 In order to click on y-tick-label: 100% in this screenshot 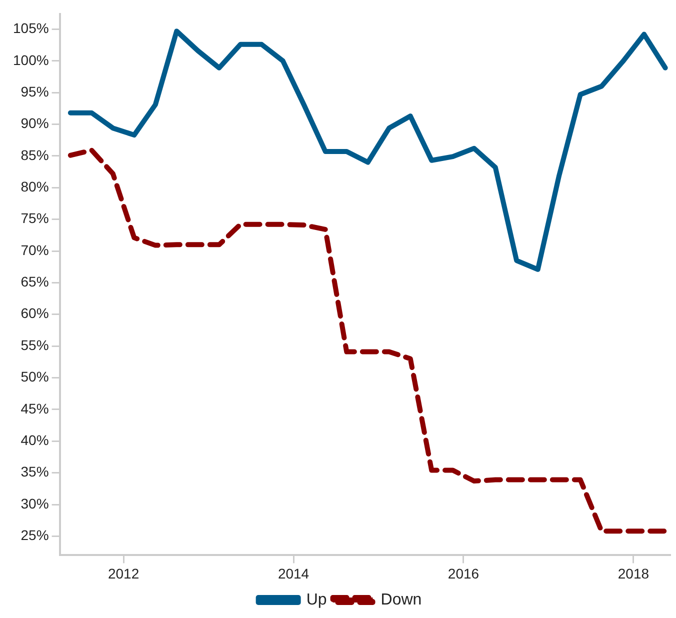, I will do `click(30, 60)`.